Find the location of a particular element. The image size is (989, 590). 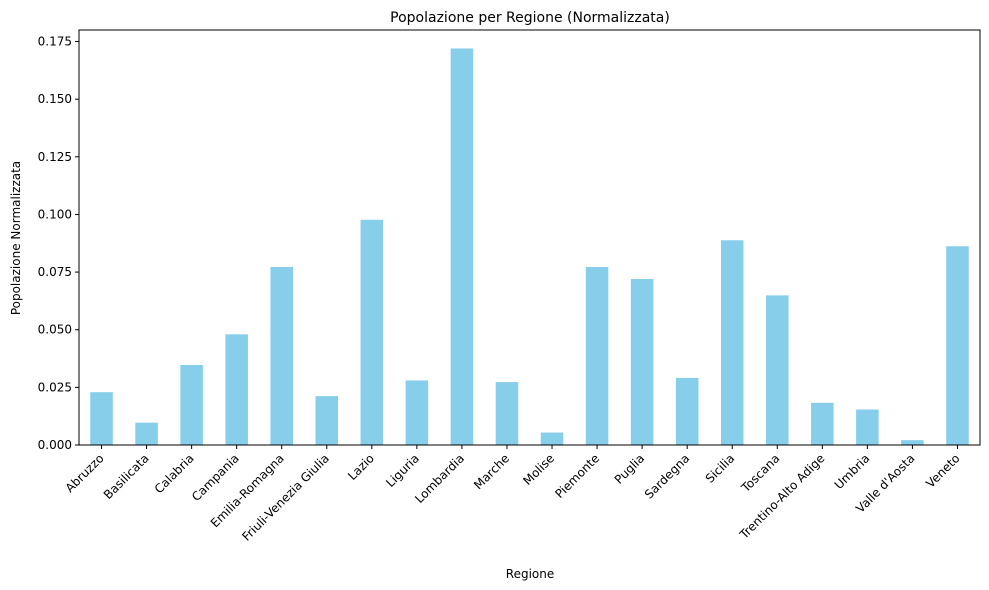

bar-puglia is located at coordinates (642, 362).